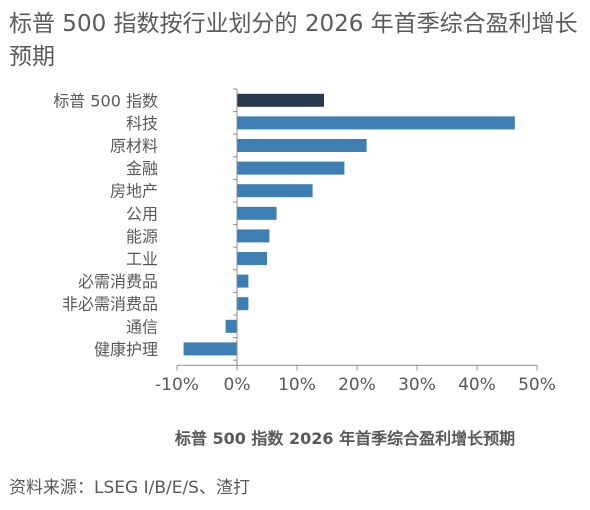 The height and width of the screenshot is (510, 590). I want to click on tick-labels-group: -10% 0% 10% 20% 30% 40% 50%, so click(355, 385).